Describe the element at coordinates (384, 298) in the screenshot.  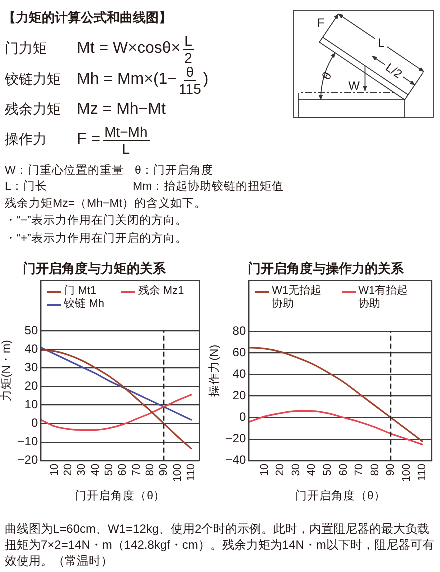
I see `legend-label: W1有抬起协助` at that location.